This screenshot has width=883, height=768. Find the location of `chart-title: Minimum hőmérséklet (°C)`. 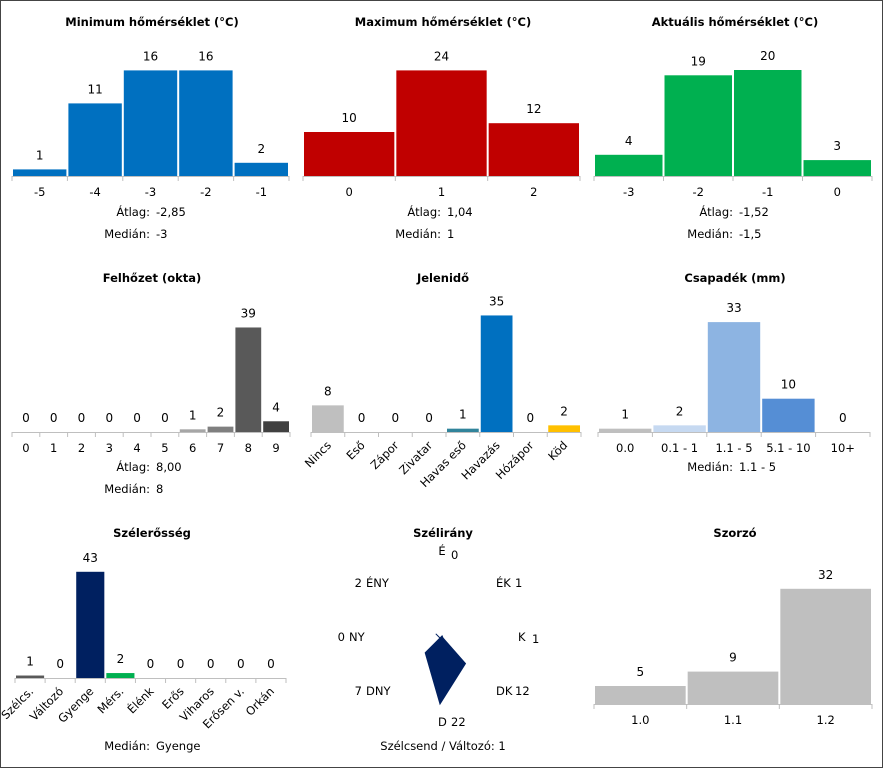

chart-title: Minimum hőmérséklet (°C) is located at coordinates (151, 22).